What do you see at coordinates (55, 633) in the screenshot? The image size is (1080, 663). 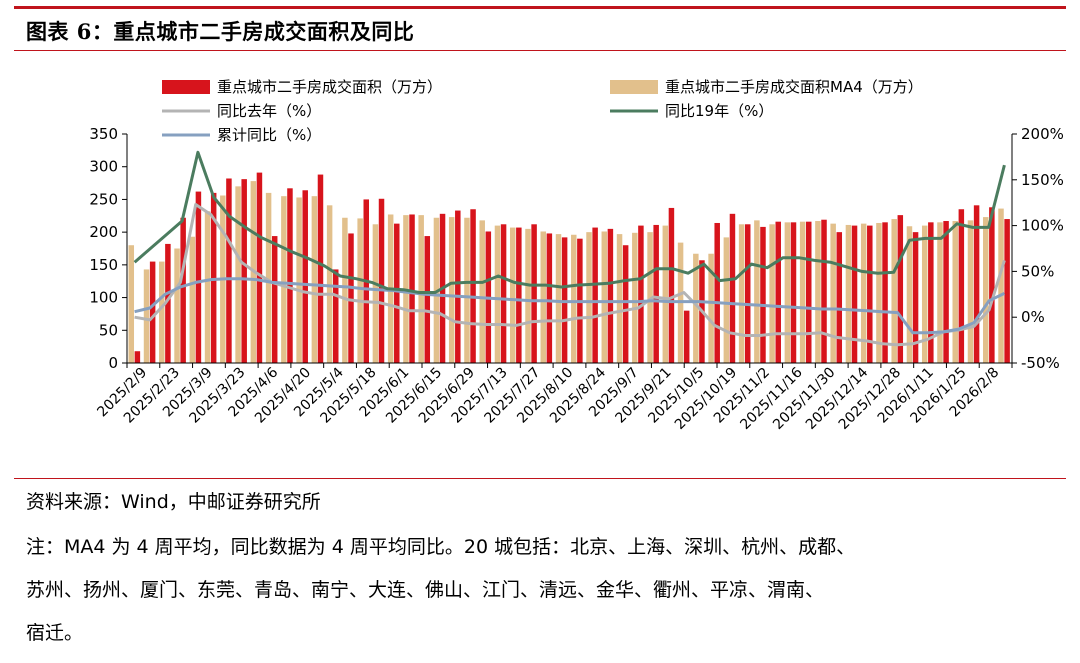 I see `note-line-3: 宿迁。` at bounding box center [55, 633].